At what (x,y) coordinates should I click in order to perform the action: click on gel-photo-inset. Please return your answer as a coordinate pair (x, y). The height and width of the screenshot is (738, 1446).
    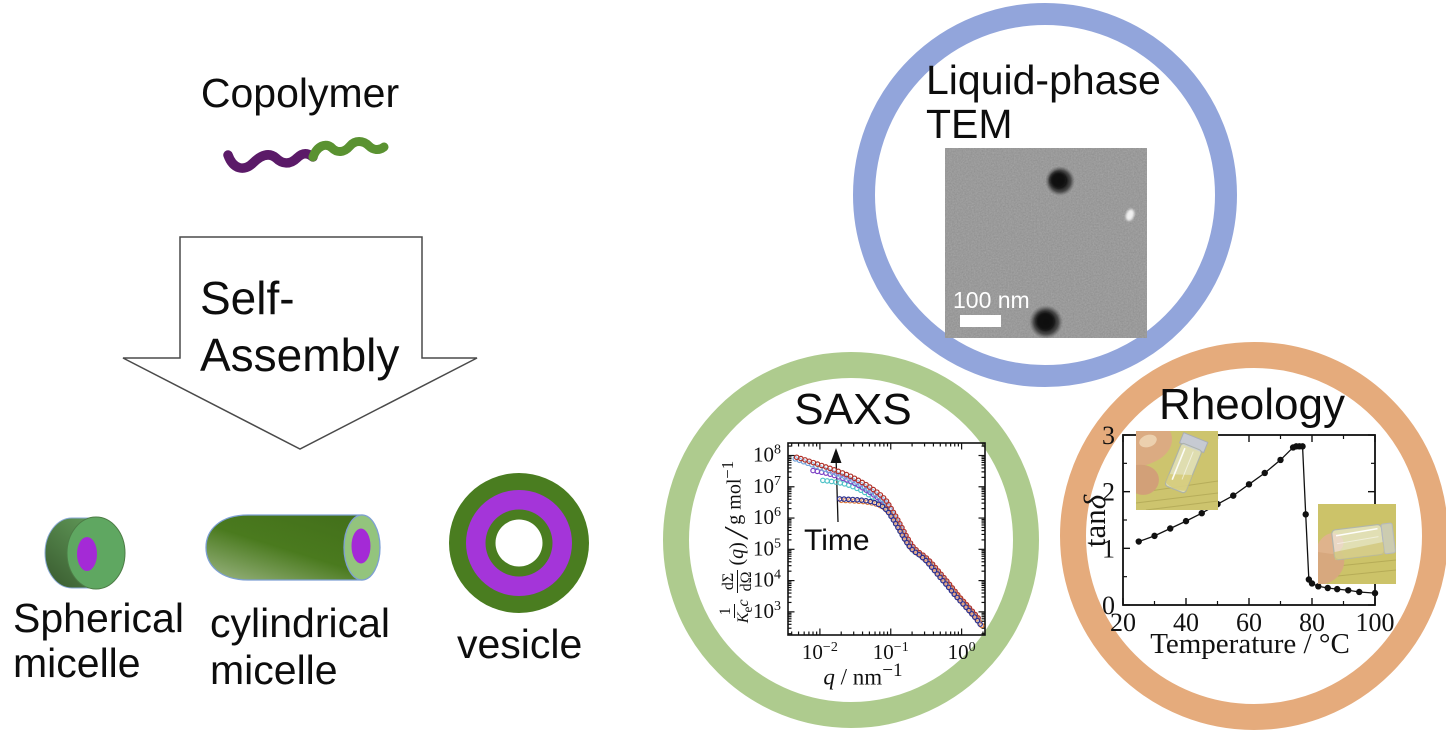
    Looking at the image, I should click on (1357, 544).